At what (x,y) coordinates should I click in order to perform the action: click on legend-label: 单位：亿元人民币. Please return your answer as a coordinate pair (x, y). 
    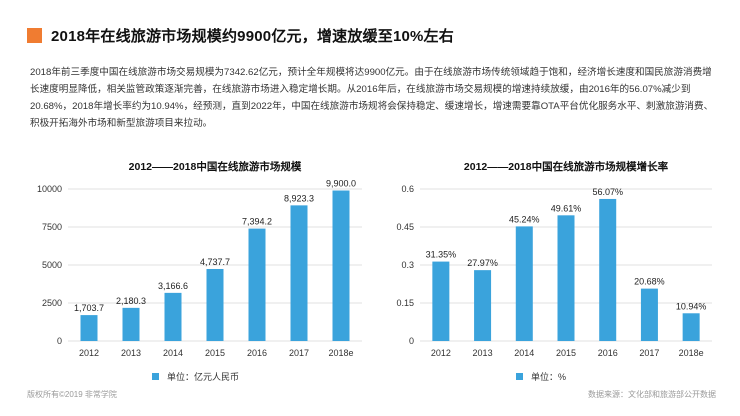
    Looking at the image, I should click on (203, 377).